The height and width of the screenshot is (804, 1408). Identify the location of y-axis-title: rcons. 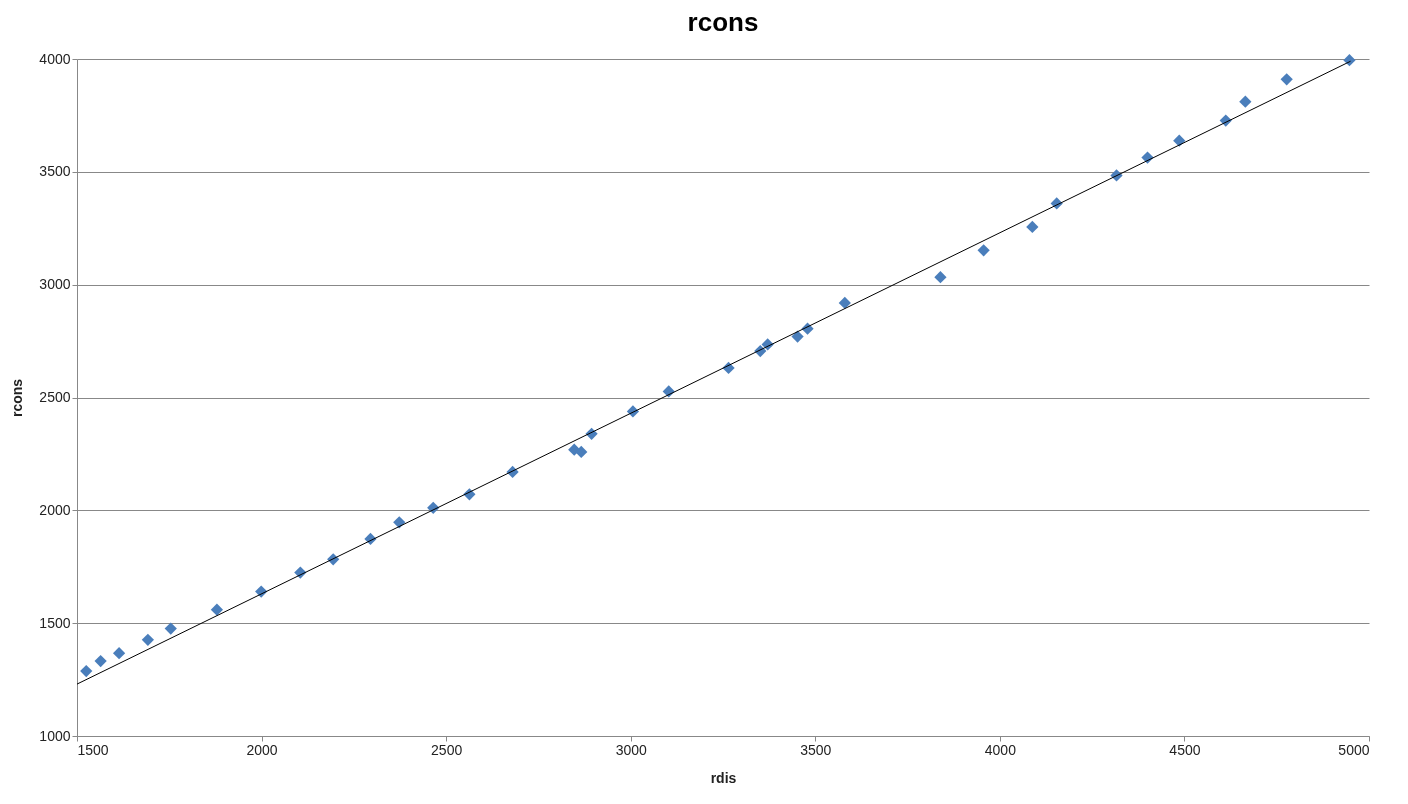
(17, 398).